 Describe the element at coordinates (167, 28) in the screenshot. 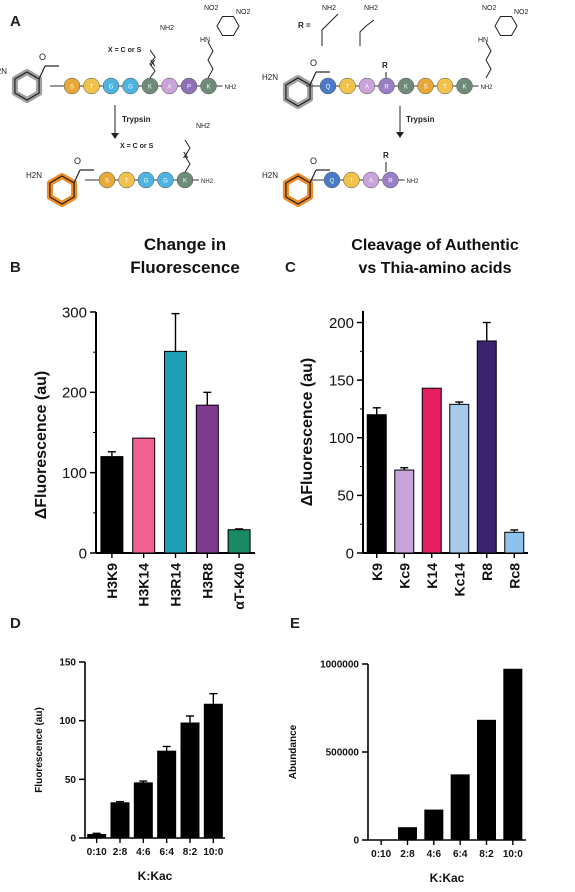

I see `side-chain-nh2-label: NH2` at that location.